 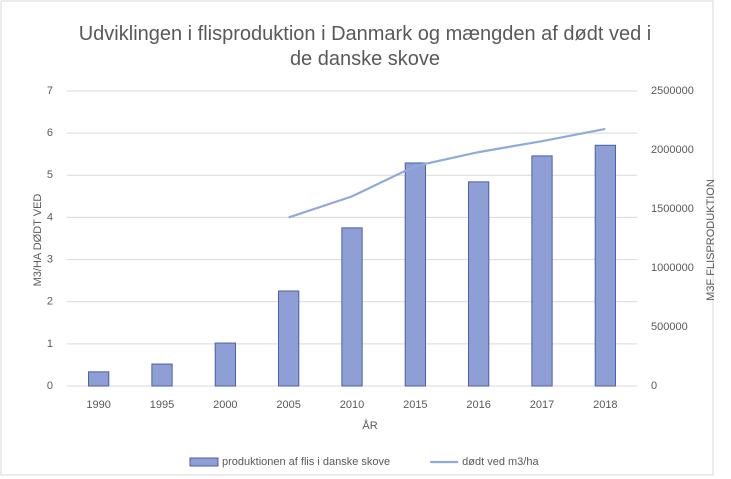 I want to click on y2-axis-label: M3F FLISPRODUKTION, so click(x=711, y=240).